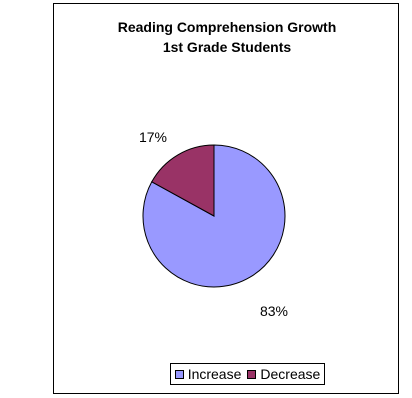  What do you see at coordinates (227, 47) in the screenshot?
I see `chart-subtitle: 1st Grade Students` at bounding box center [227, 47].